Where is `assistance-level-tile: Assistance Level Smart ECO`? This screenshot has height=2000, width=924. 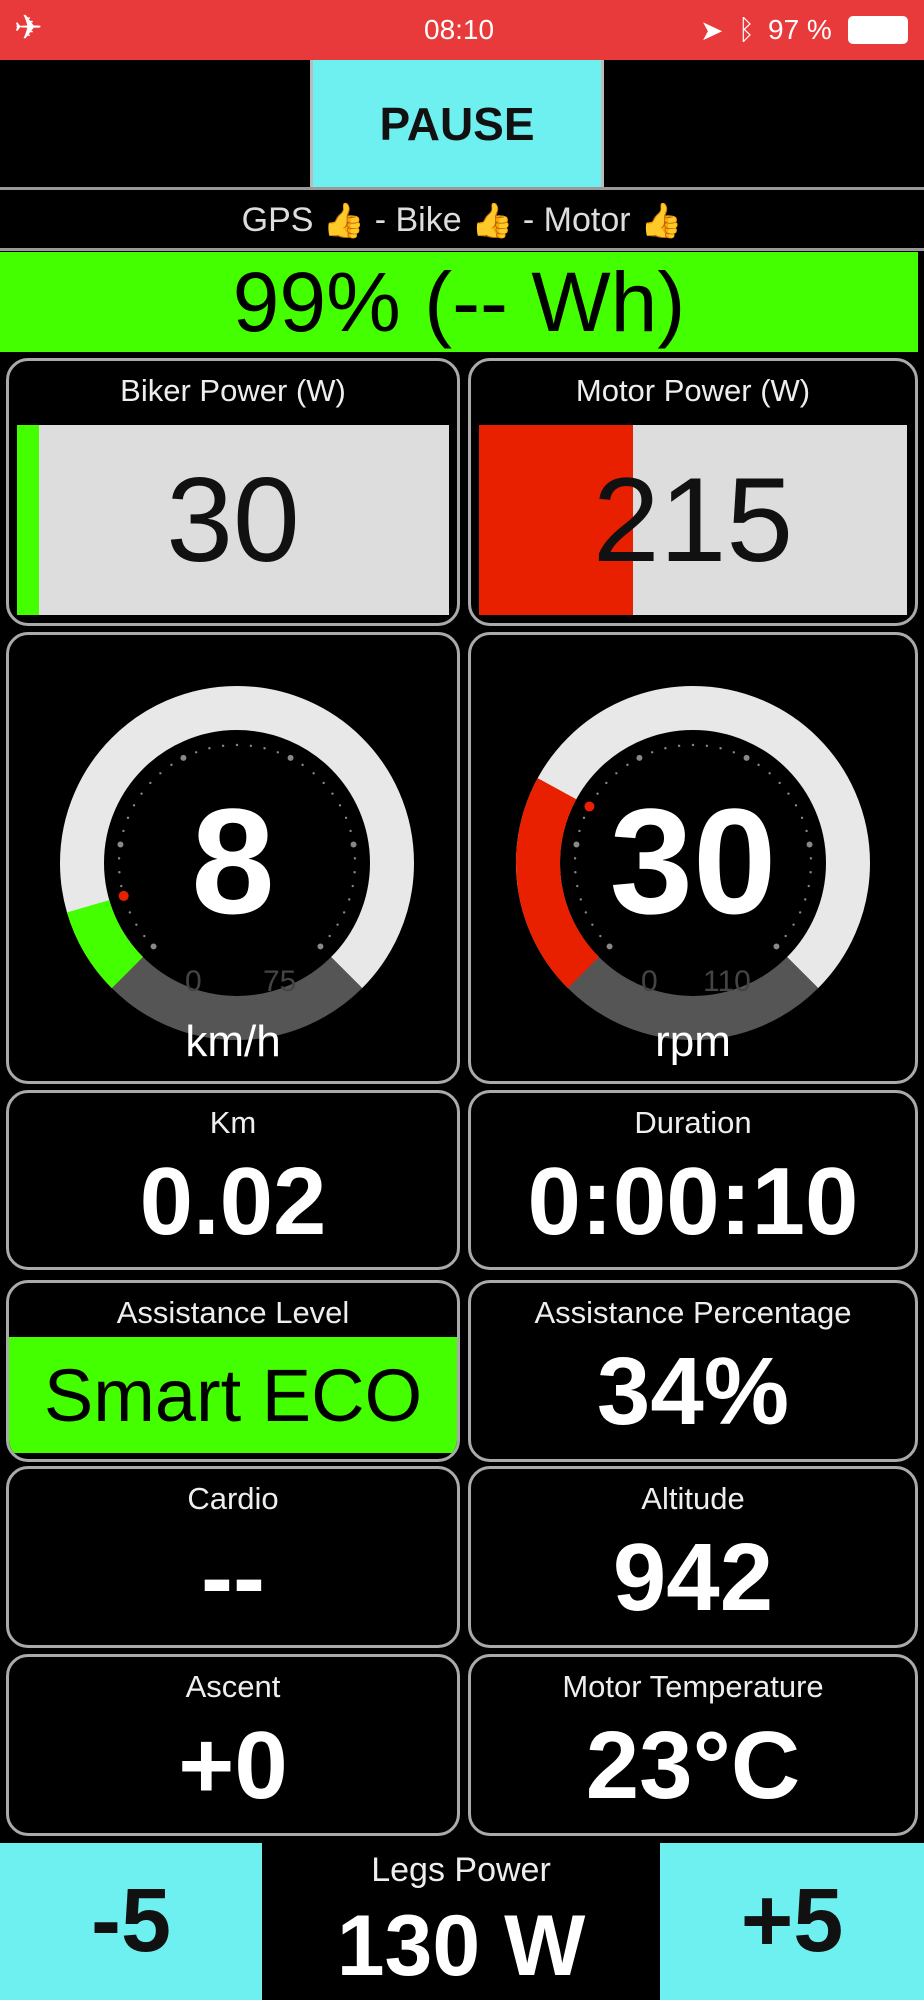 assistance-level-tile: Assistance Level Smart ECO is located at coordinates (233, 1371).